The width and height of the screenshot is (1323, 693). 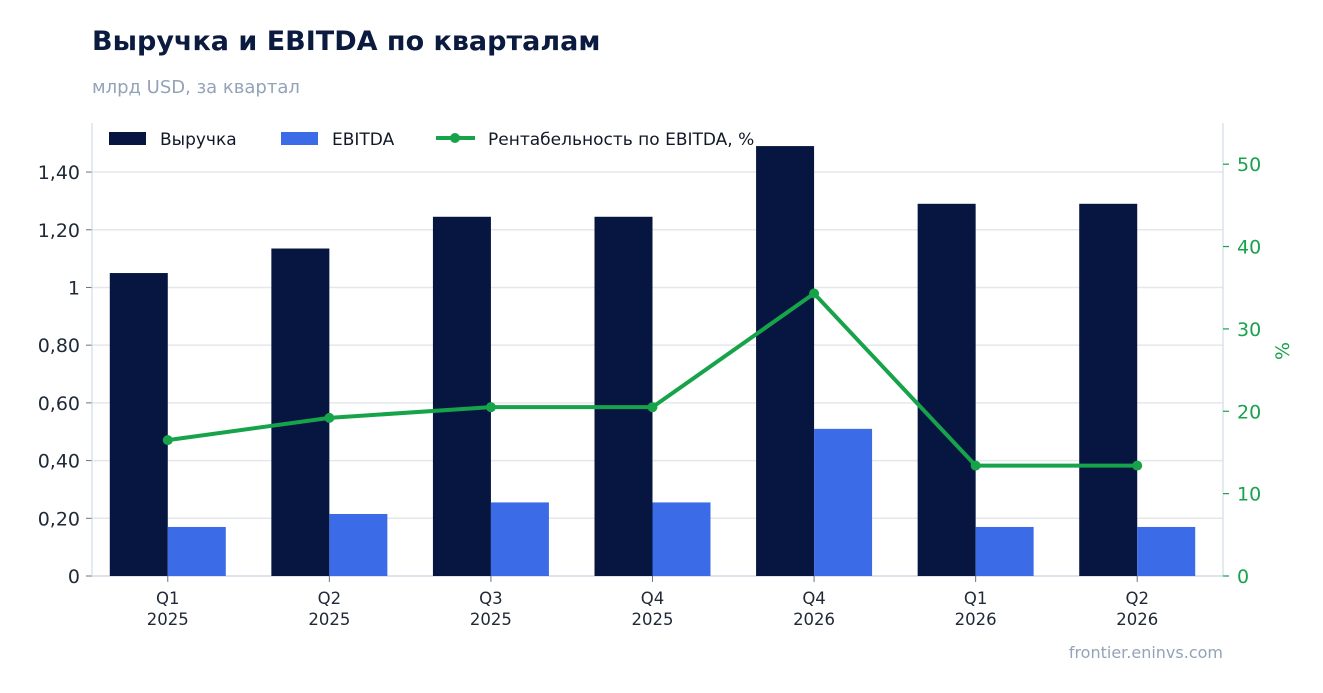 What do you see at coordinates (127, 138) in the screenshot?
I see `legend-swatch-revenue` at bounding box center [127, 138].